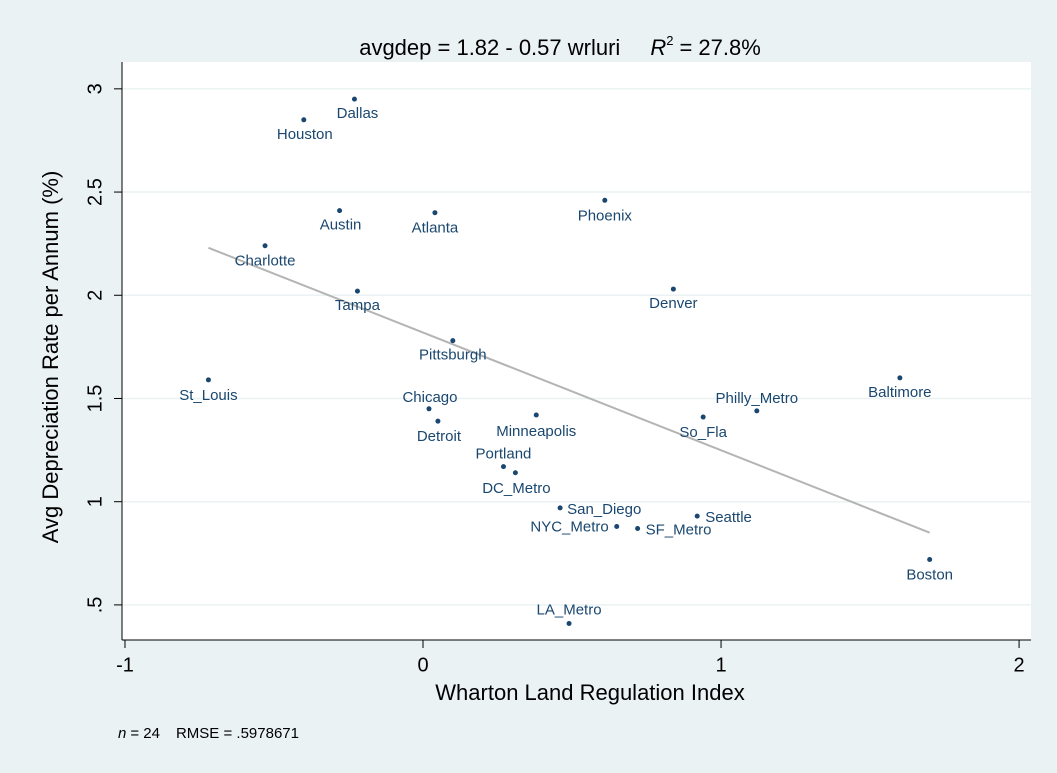  I want to click on point-label: Philly_Metro, so click(757, 398).